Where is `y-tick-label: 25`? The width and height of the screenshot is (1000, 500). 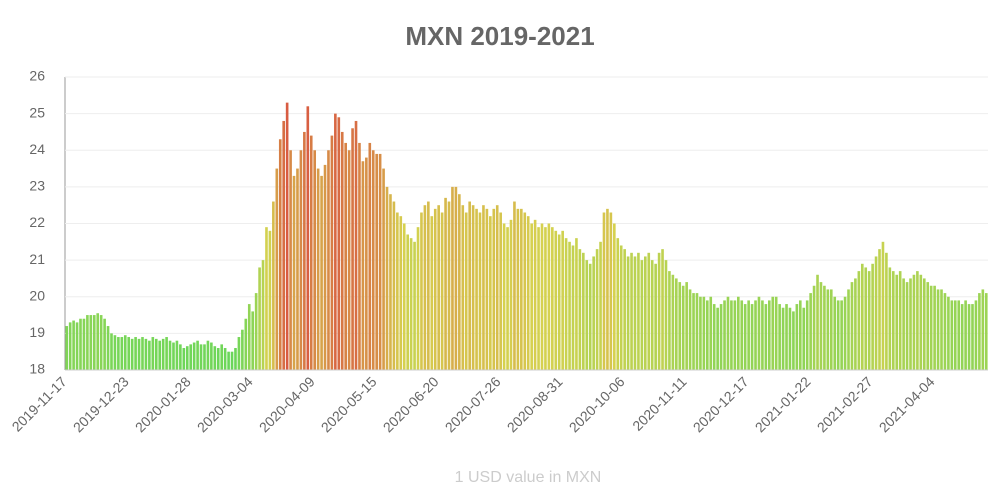
y-tick-label: 25 is located at coordinates (37, 112).